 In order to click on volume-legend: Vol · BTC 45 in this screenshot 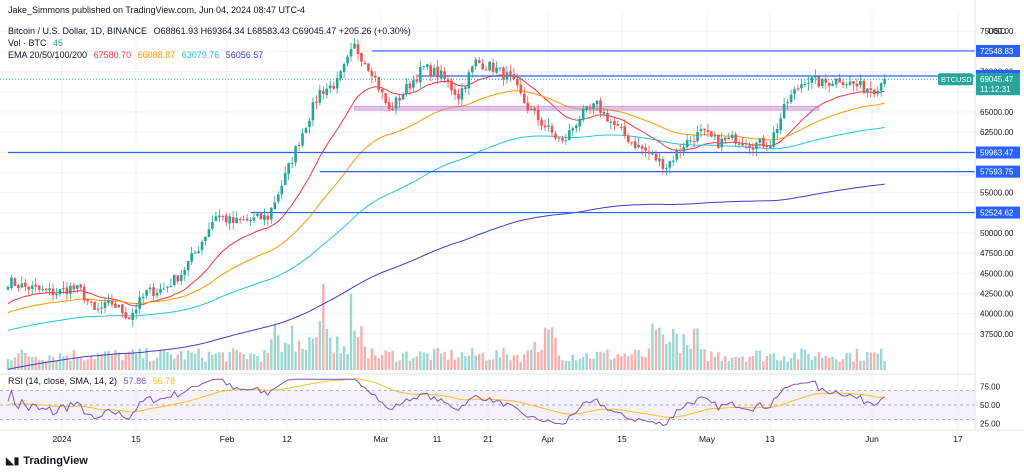, I will do `click(37, 43)`.